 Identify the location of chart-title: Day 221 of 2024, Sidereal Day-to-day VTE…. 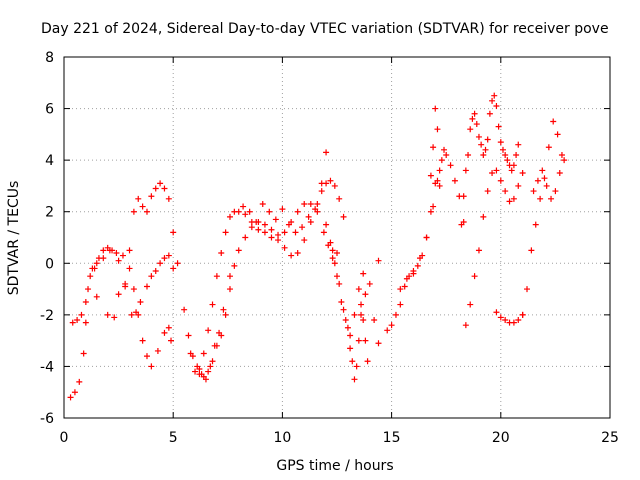
(325, 29).